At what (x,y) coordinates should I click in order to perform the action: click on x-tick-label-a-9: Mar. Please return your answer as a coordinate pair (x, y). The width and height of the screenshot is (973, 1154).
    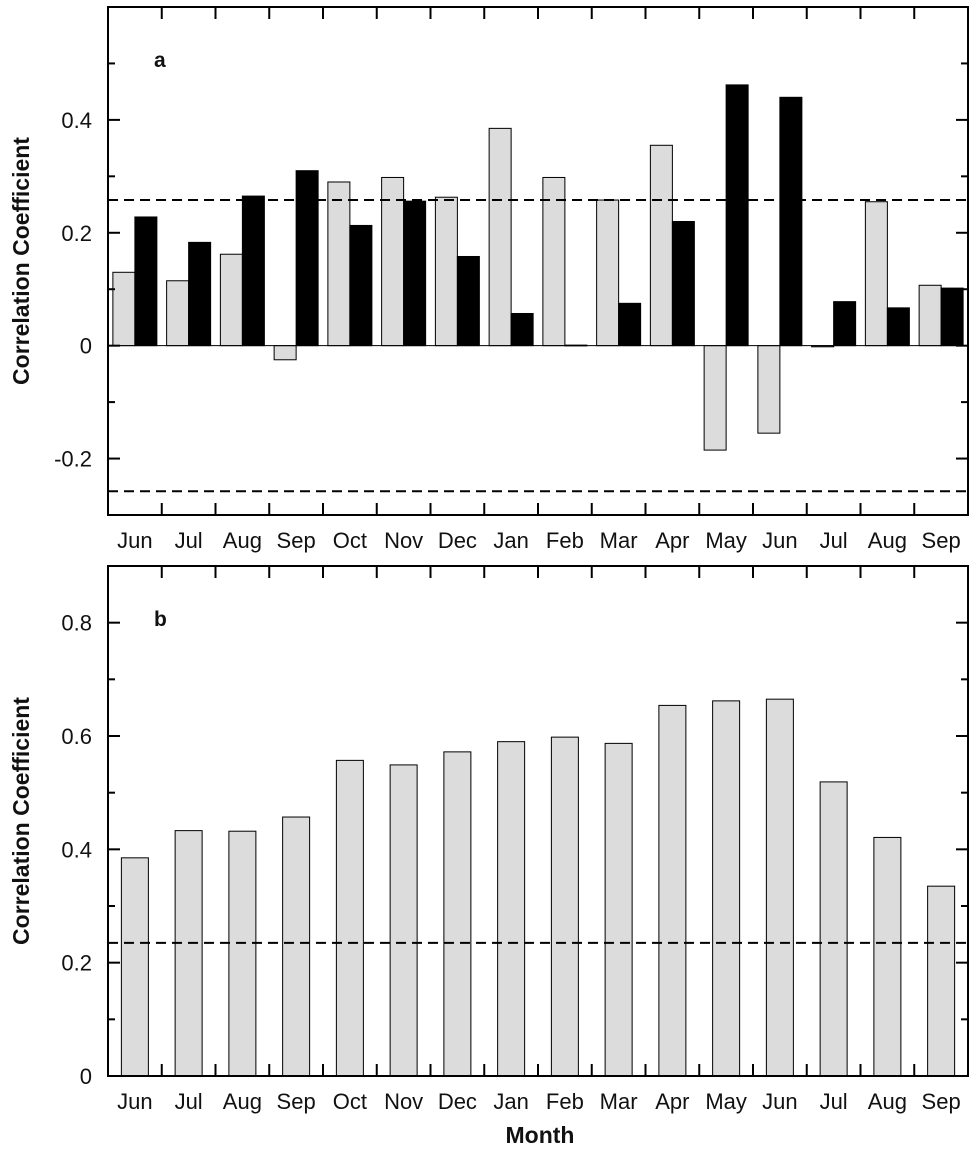
    Looking at the image, I should click on (619, 540).